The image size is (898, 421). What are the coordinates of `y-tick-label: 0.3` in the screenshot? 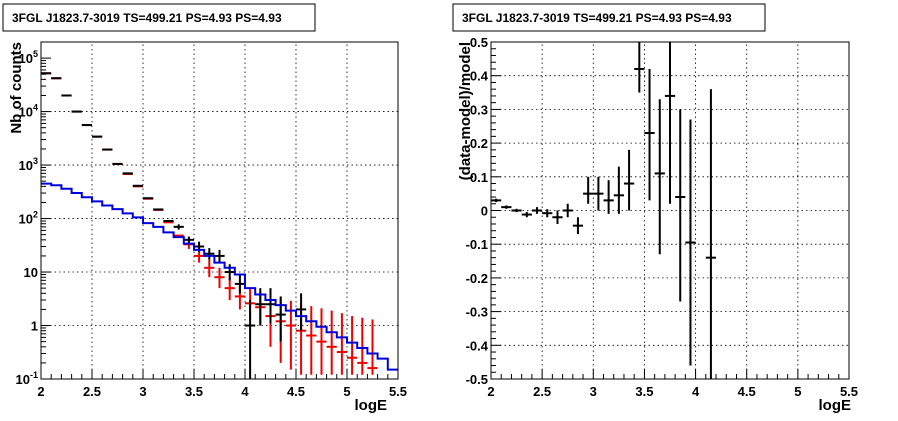 It's located at (479, 109).